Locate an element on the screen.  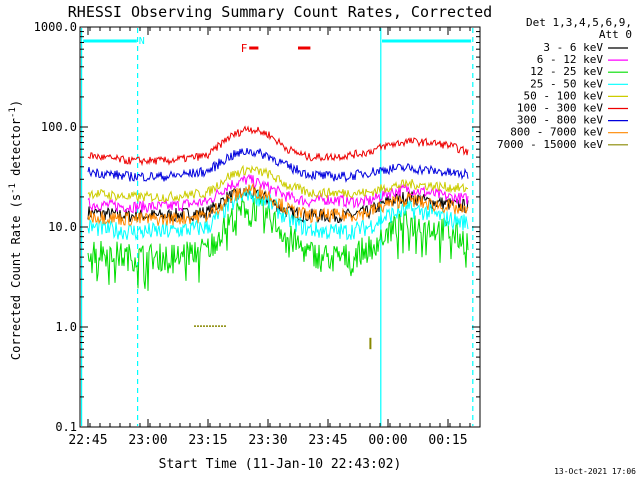
y-tick-label: 1000.0 is located at coordinates (55, 27).